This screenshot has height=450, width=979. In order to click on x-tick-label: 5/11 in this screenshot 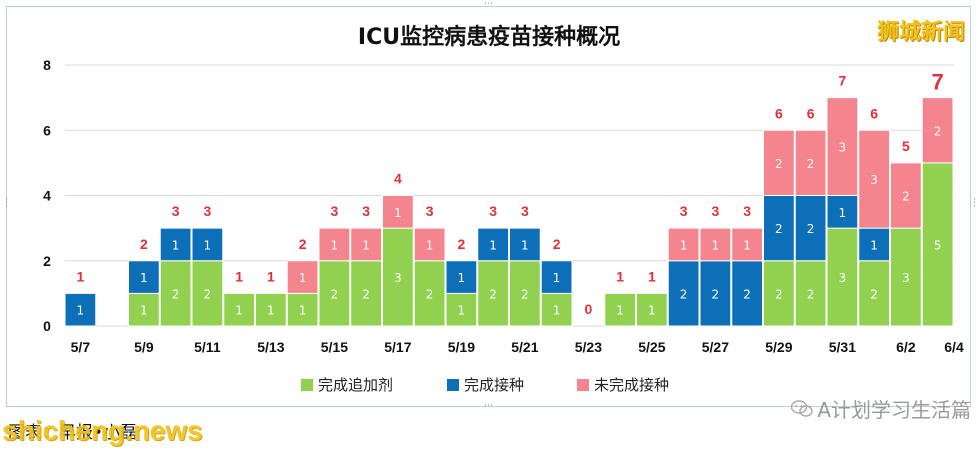, I will do `click(207, 347)`.